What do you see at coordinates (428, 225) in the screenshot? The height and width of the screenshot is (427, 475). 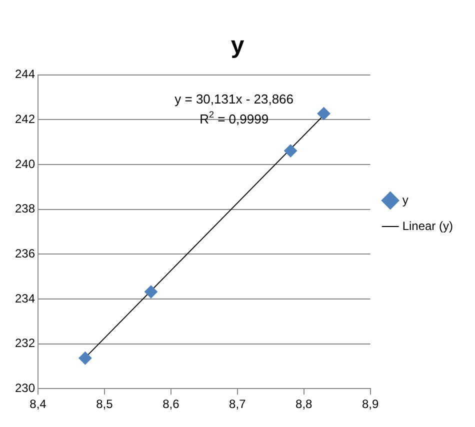 I see `legend-label: Linear (y)` at bounding box center [428, 225].